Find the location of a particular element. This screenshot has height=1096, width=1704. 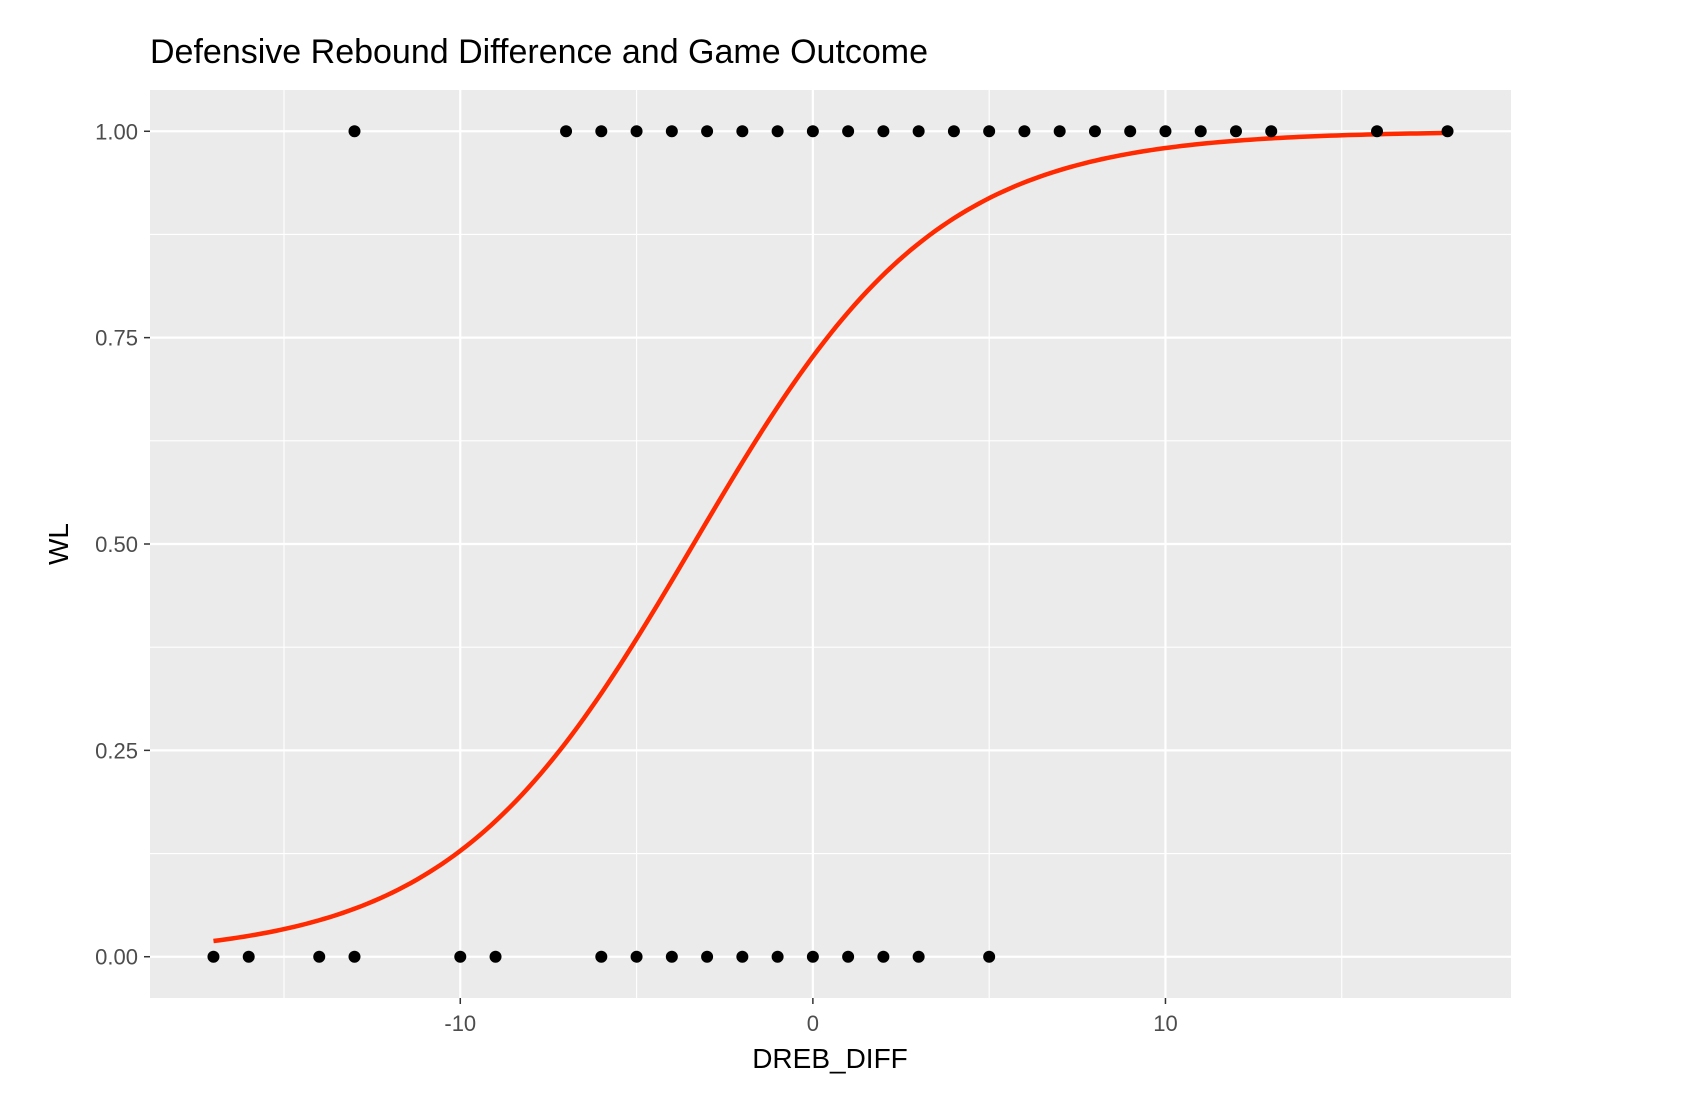

y-axis-title: WL is located at coordinates (58, 544).